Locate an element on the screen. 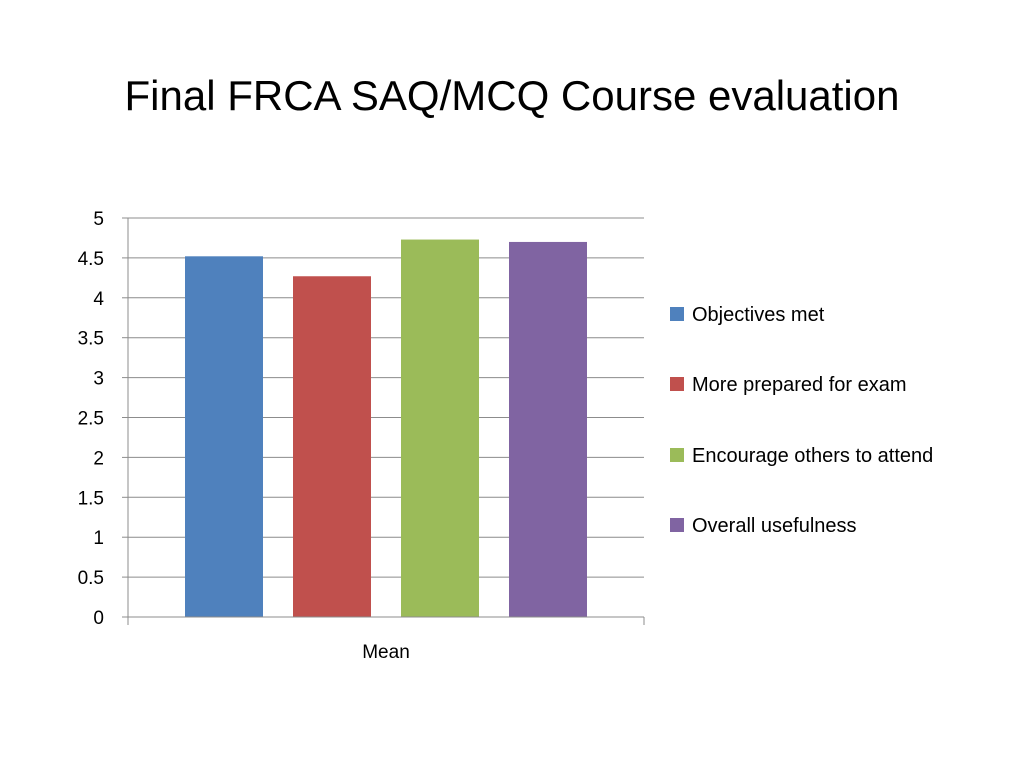  slide-title: Final FRCA SAQ/MCQ Course evaluation is located at coordinates (512, 95).